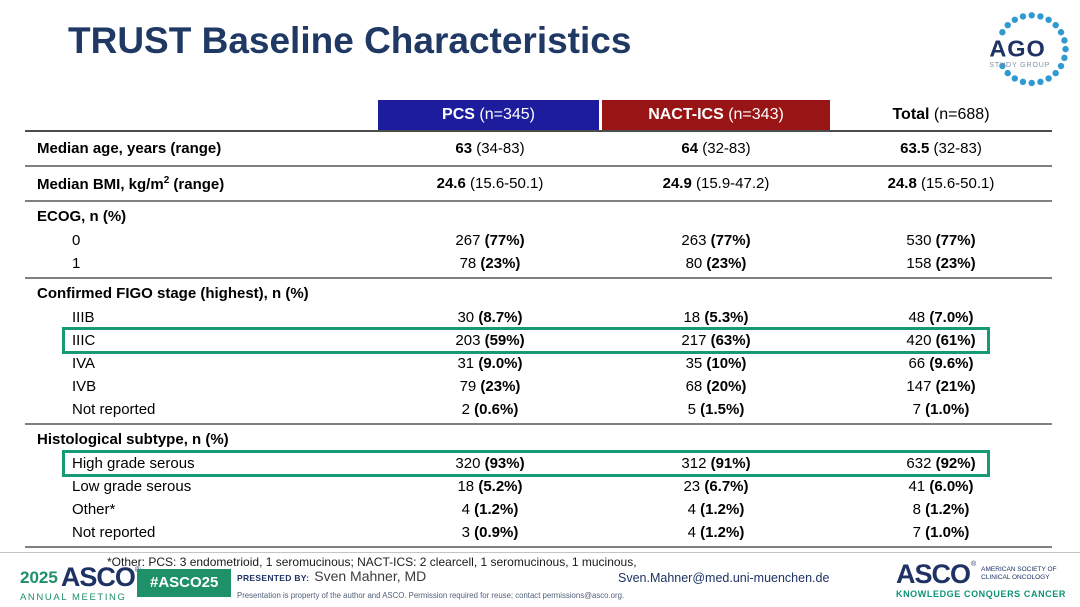  Describe the element at coordinates (490, 409) in the screenshot. I see `cell-value: 2 (0.6%)` at that location.